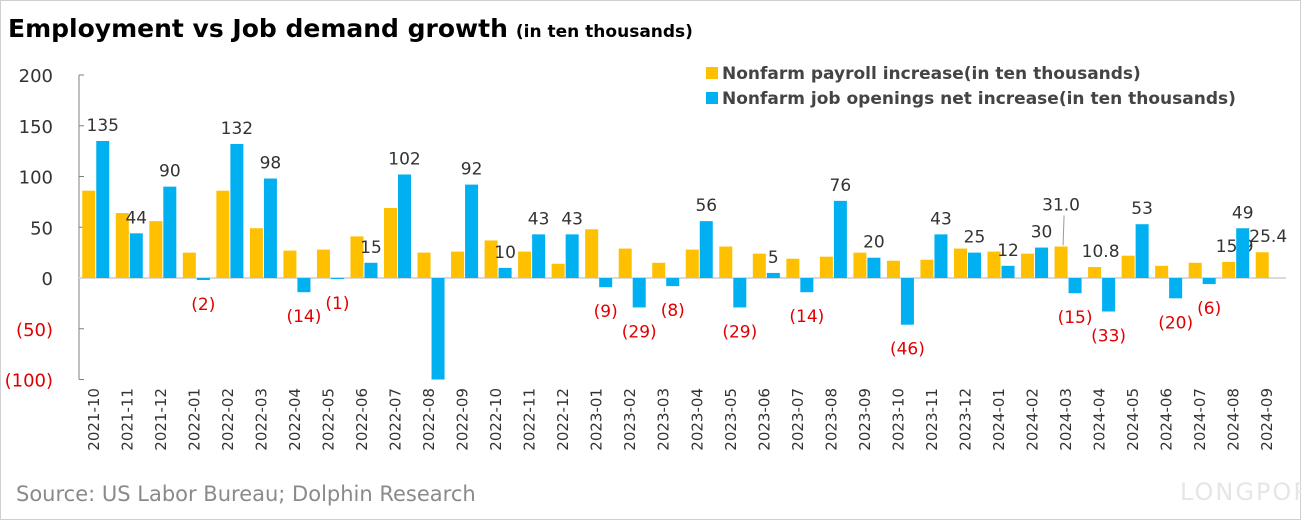 This screenshot has width=1301, height=520. Describe the element at coordinates (41, 228) in the screenshot. I see `y-tick-label: 50` at that location.